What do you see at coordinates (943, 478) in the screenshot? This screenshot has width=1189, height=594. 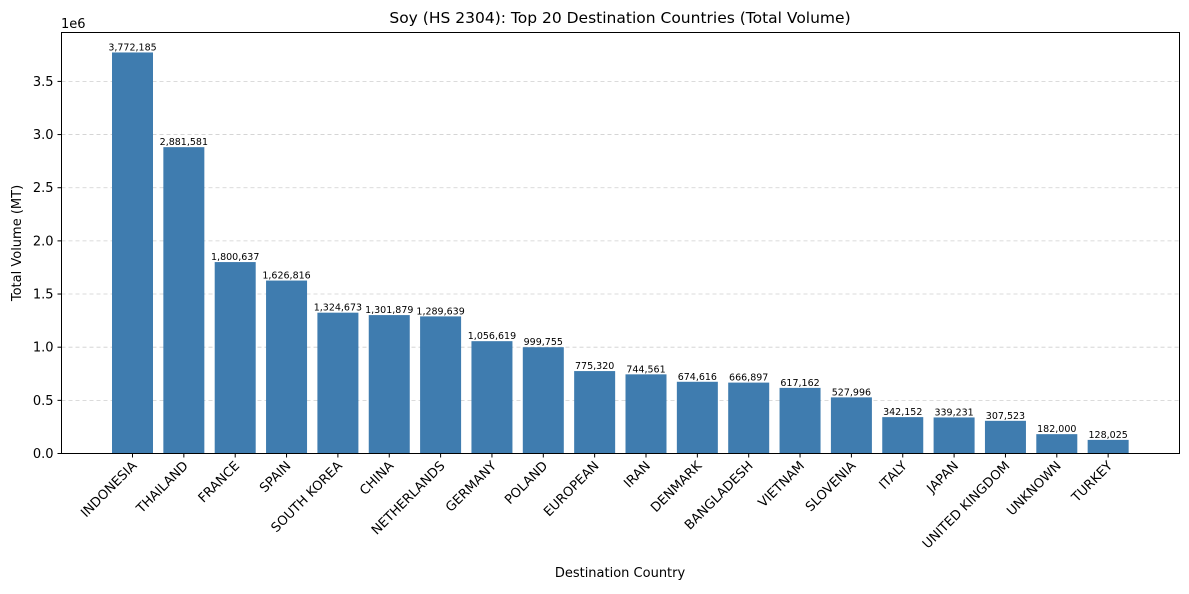 I see `x-tick-label: JAPAN` at bounding box center [943, 478].